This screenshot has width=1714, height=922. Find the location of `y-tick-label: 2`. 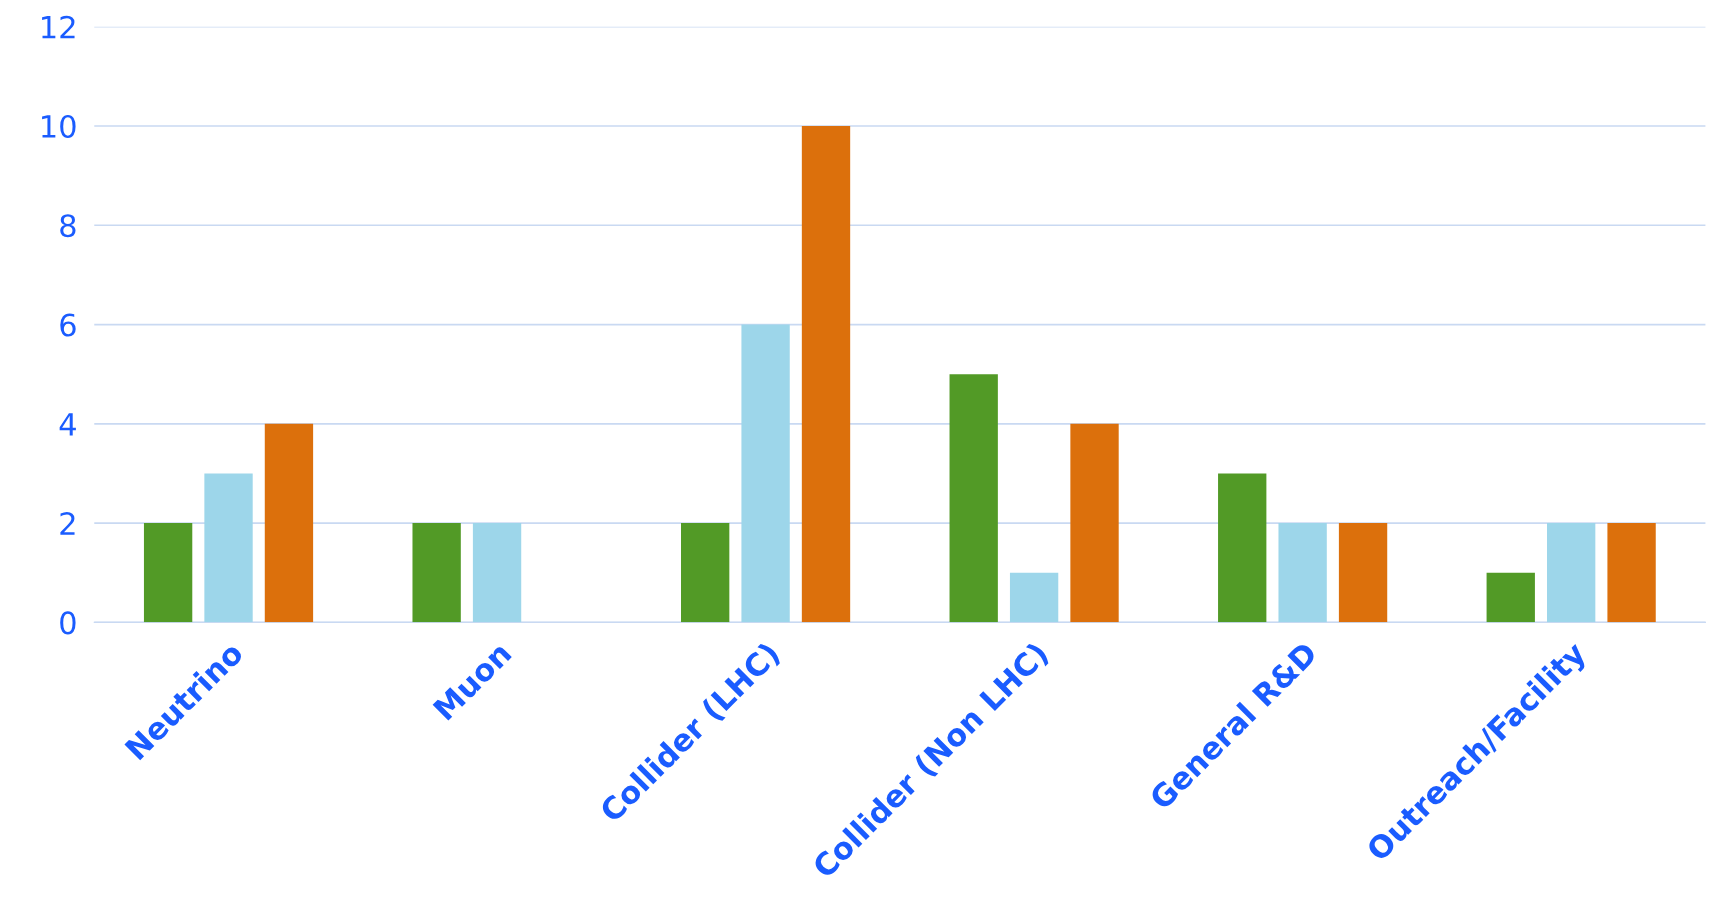

y-tick-label: 2 is located at coordinates (67, 523).